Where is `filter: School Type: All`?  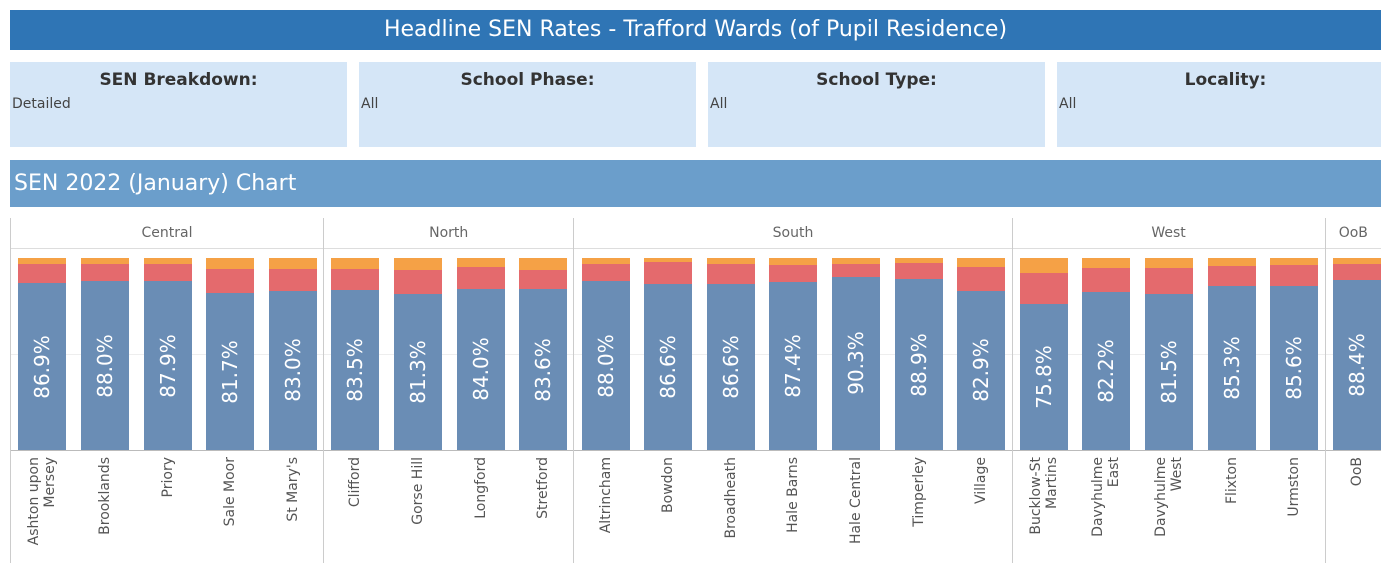 filter: School Type: All is located at coordinates (876, 104).